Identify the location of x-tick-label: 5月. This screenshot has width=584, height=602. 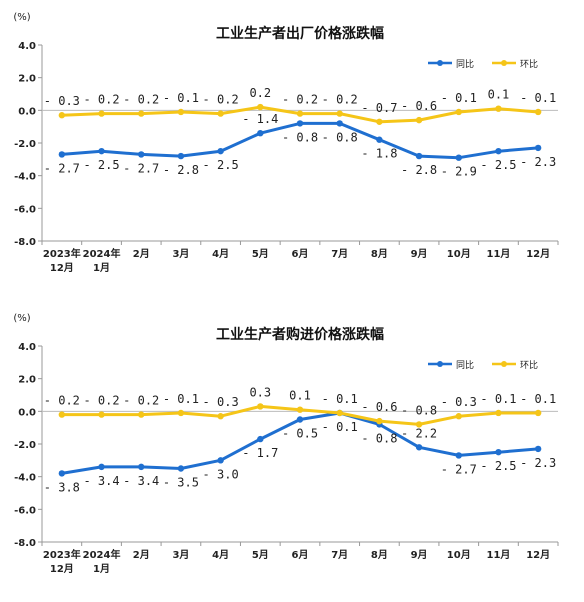
(260, 254).